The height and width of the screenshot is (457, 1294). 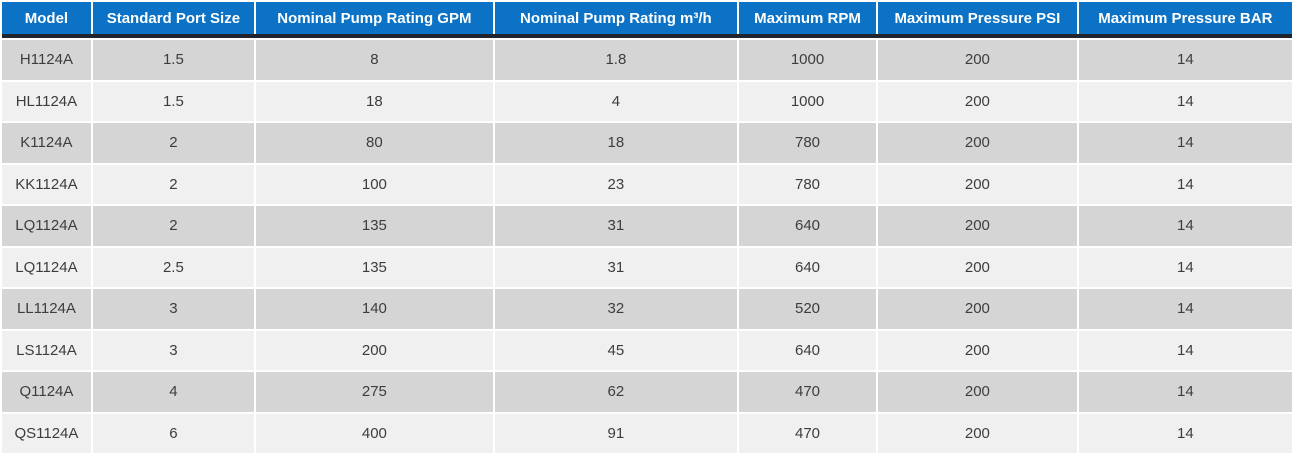 What do you see at coordinates (615, 60) in the screenshot?
I see `table-cell: 1.8` at bounding box center [615, 60].